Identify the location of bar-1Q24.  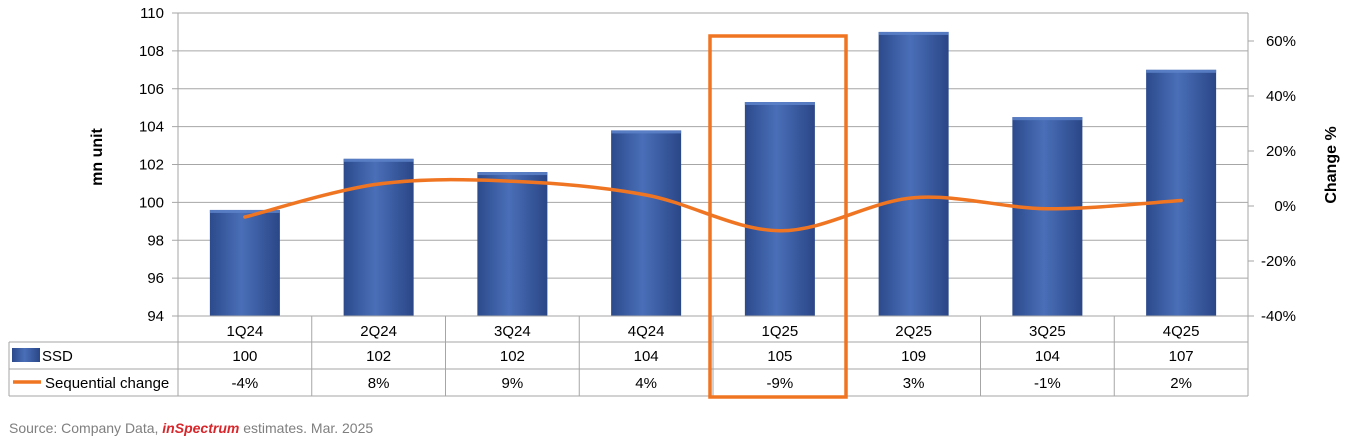
(244, 262).